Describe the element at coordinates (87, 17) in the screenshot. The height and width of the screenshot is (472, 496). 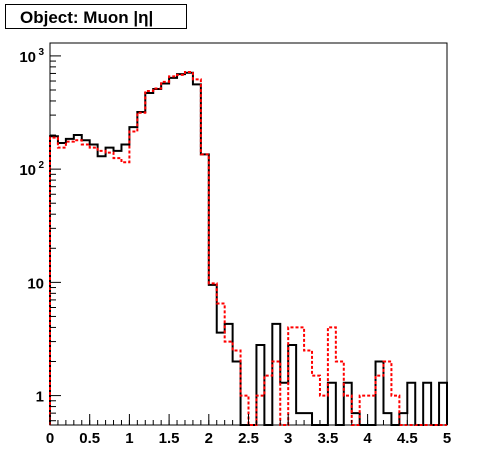
I see `chart-title: Object: Muon |η|` at that location.